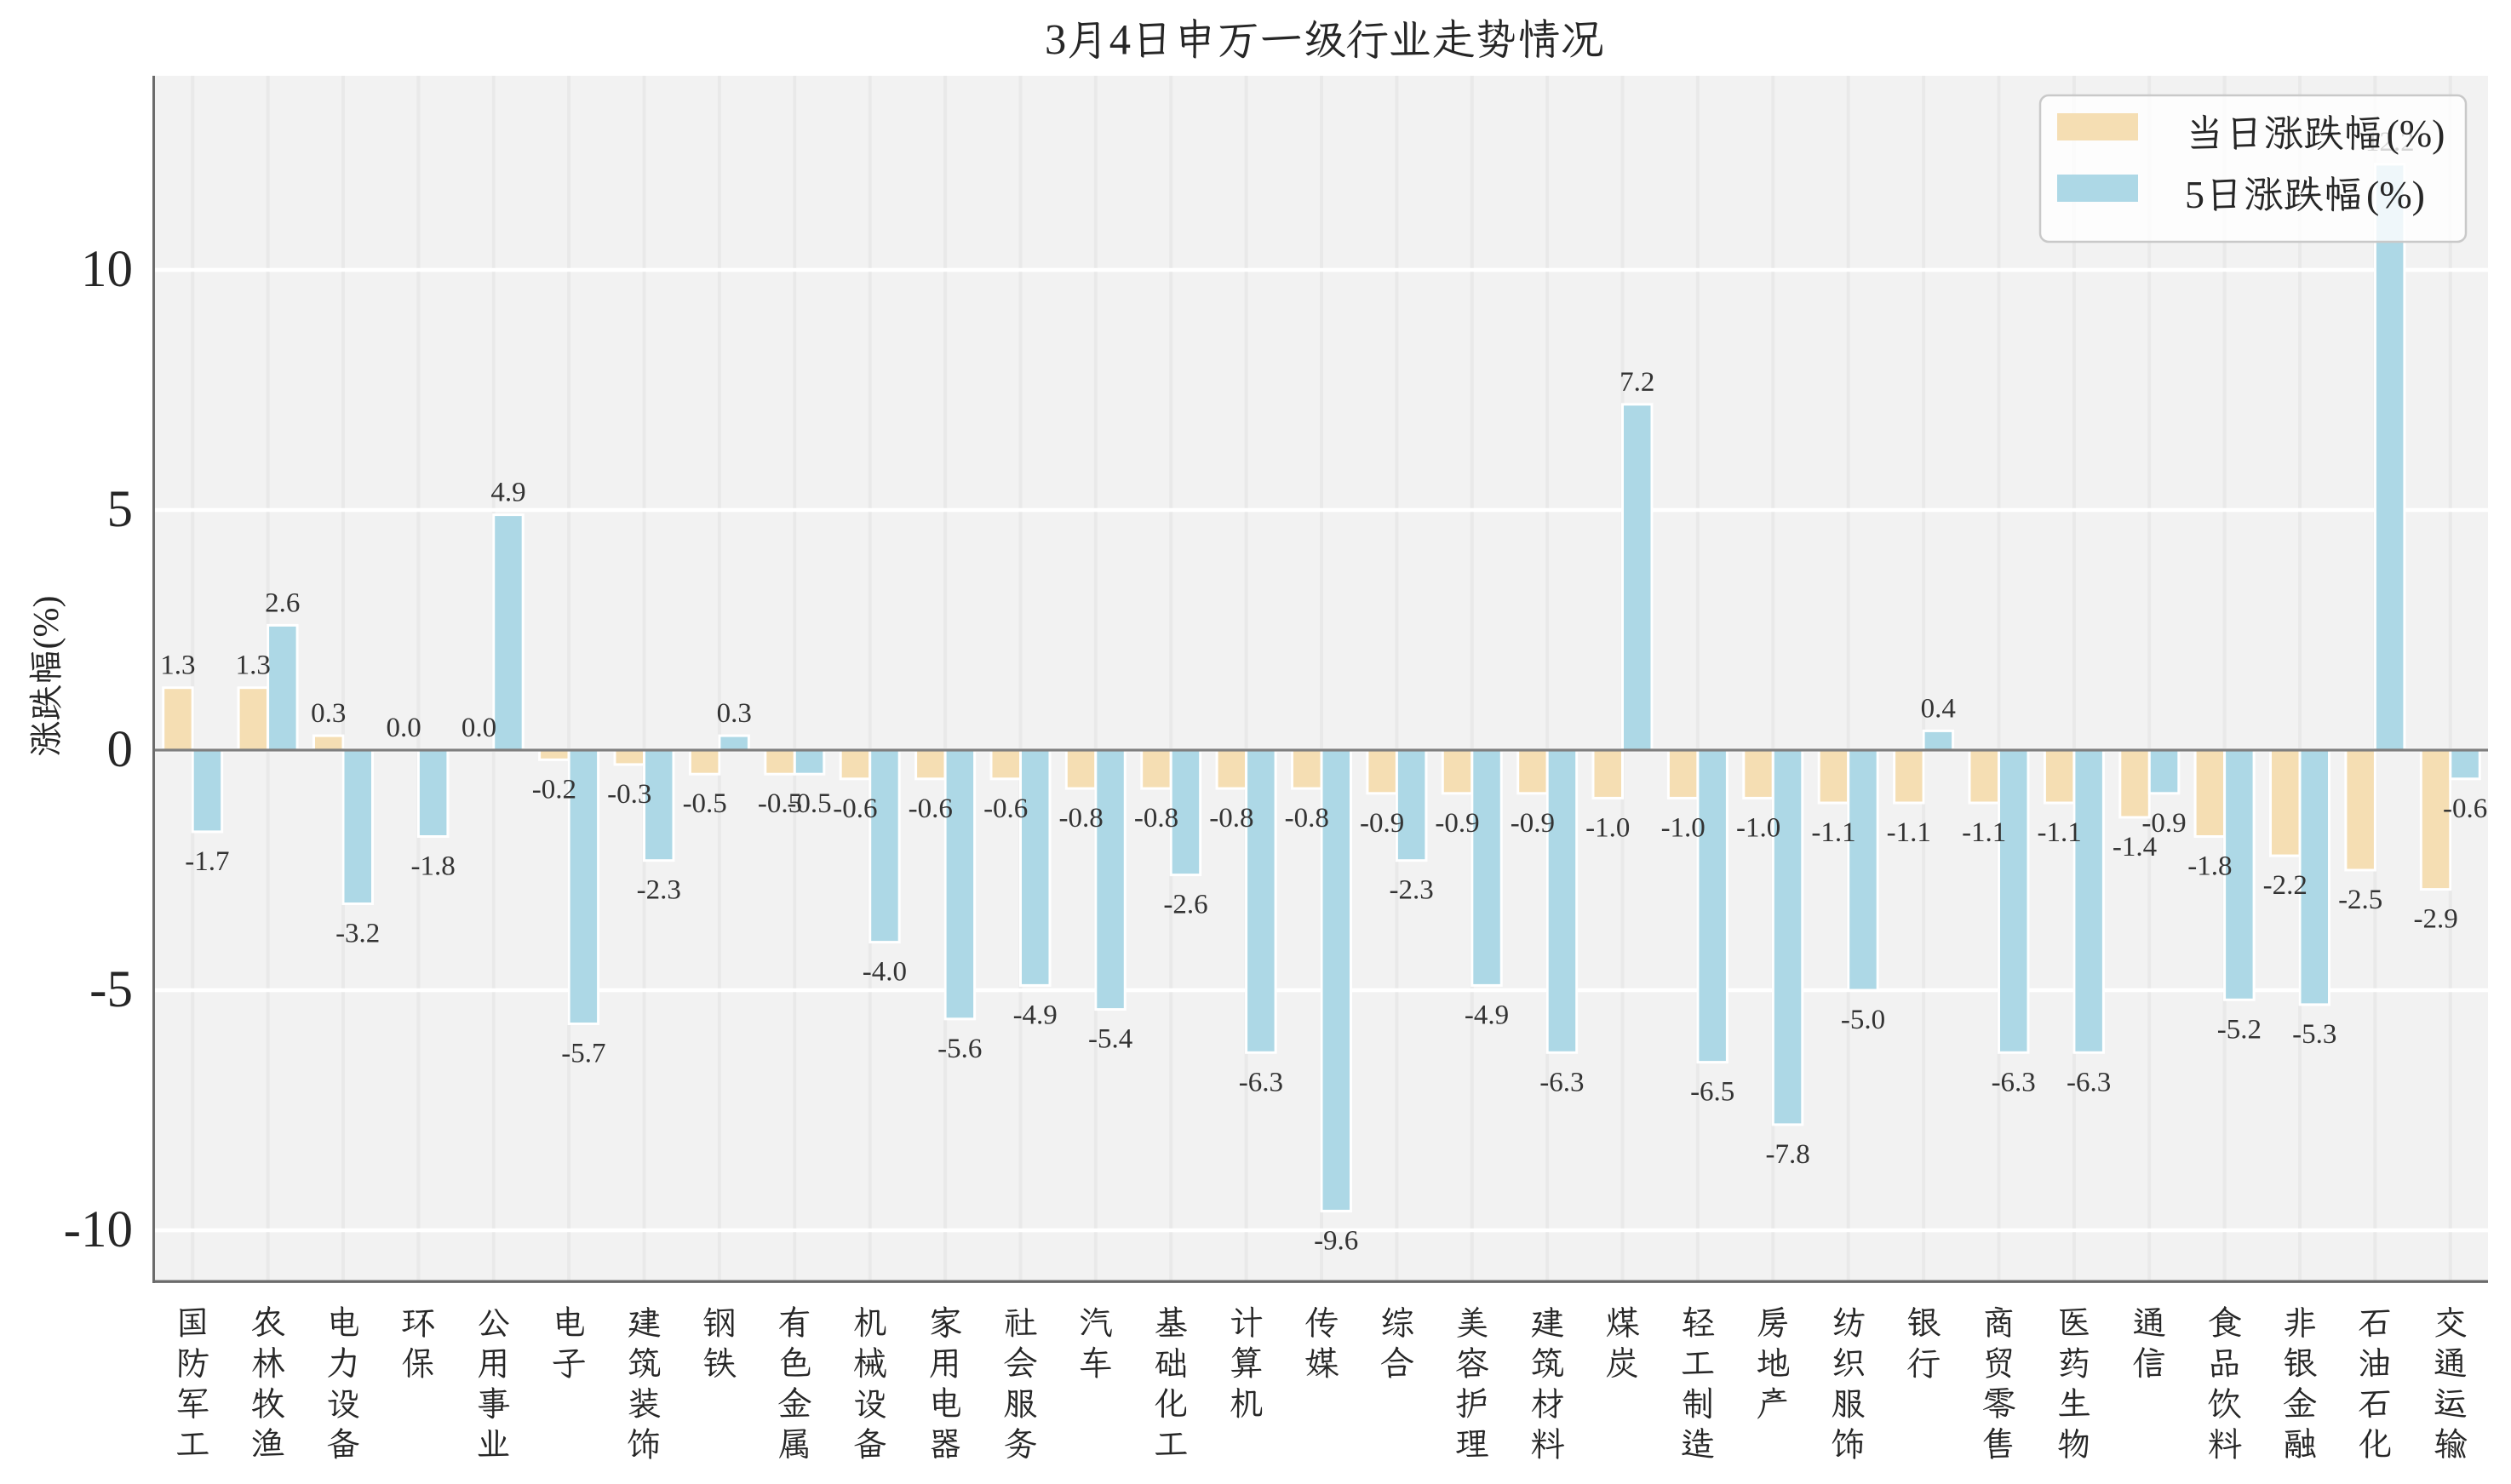 This screenshot has height=1484, width=2511. Describe the element at coordinates (2285, 885) in the screenshot. I see `svg-text: -2.2` at that location.